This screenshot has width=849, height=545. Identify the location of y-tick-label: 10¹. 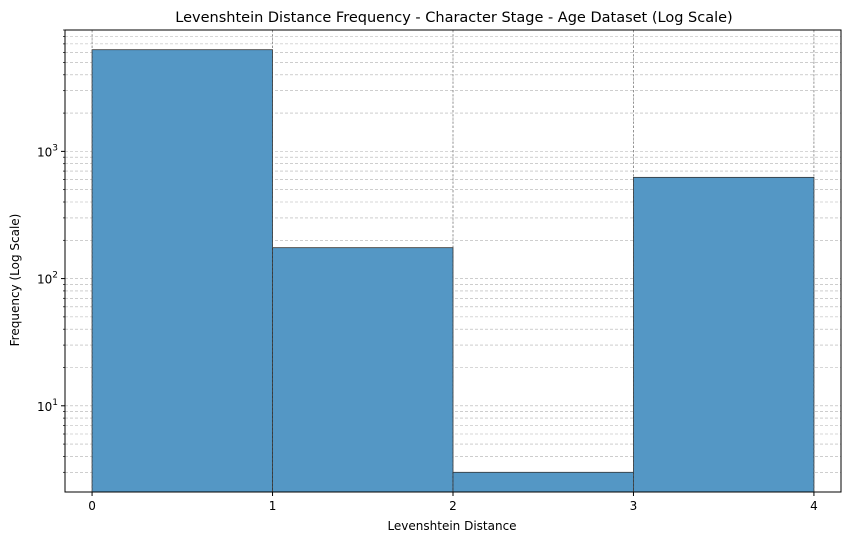
(47, 406).